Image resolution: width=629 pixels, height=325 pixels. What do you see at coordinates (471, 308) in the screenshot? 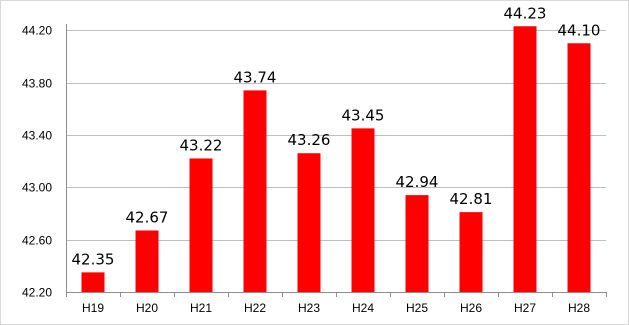
I see `x-tick-label: H26` at bounding box center [471, 308].